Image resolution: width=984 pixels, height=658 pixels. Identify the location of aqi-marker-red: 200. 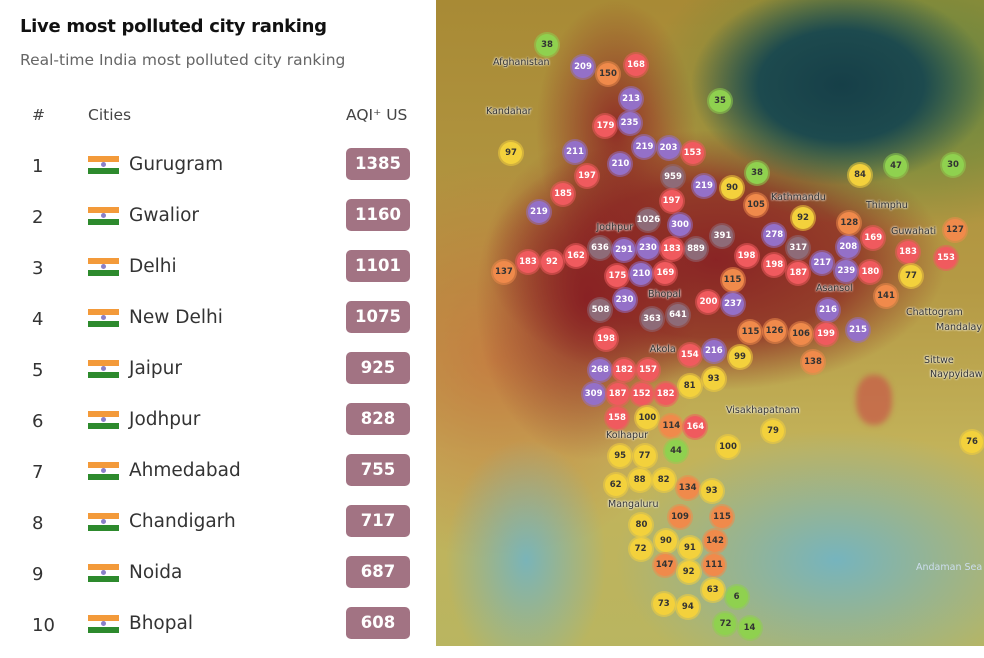
(708, 302).